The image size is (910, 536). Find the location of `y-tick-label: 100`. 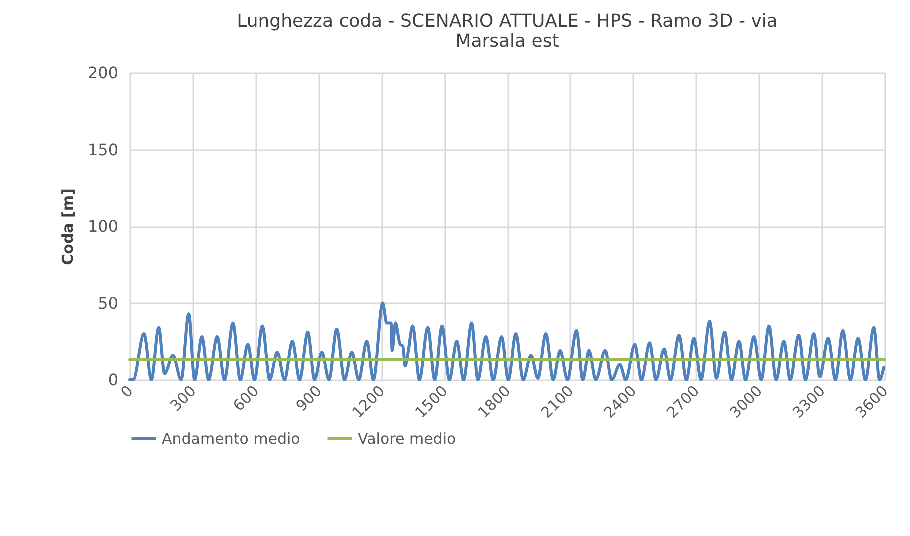

y-tick-label: 100 is located at coordinates (103, 226).